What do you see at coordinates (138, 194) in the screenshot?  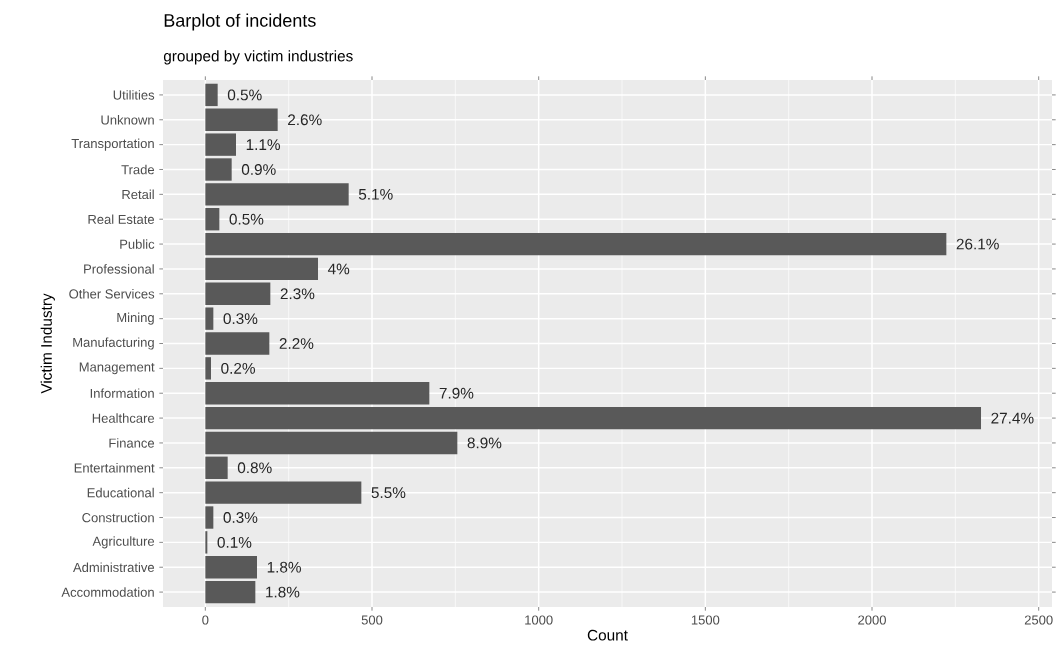 I see `y-tick-label: Retail` at bounding box center [138, 194].